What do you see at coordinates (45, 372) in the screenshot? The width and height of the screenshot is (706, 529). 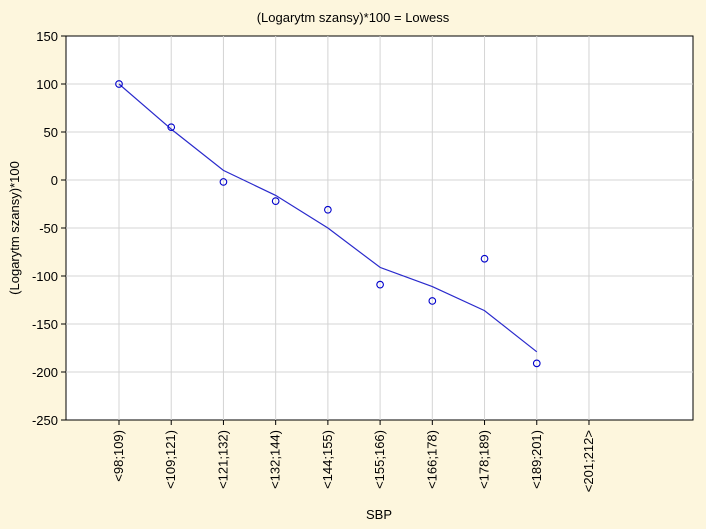 I see `y-tick-label: -200` at bounding box center [45, 372].